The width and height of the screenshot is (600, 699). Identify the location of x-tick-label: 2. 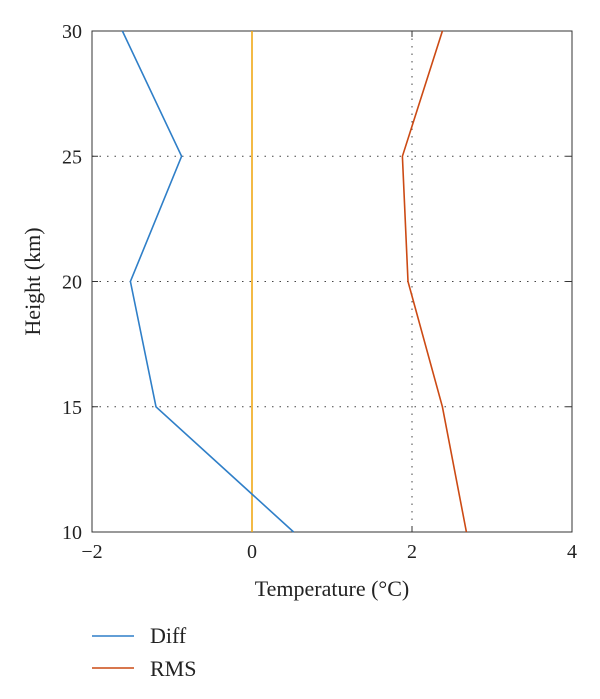
(412, 552).